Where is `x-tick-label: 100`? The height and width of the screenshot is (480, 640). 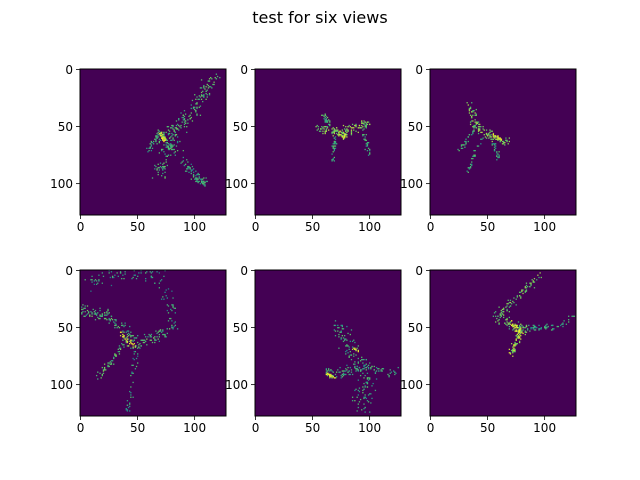
x-tick-label: 100 is located at coordinates (369, 227).